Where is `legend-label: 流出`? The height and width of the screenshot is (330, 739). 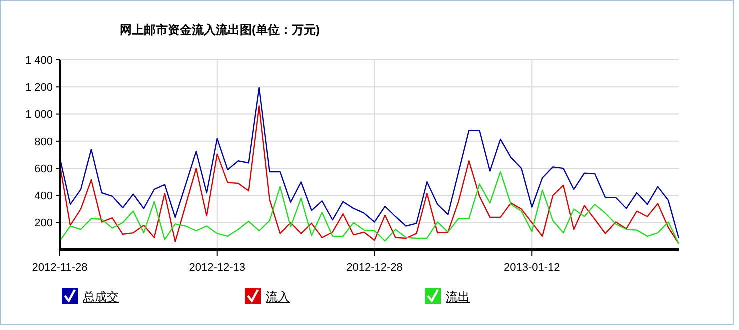 legend-label: 流出 is located at coordinates (458, 297).